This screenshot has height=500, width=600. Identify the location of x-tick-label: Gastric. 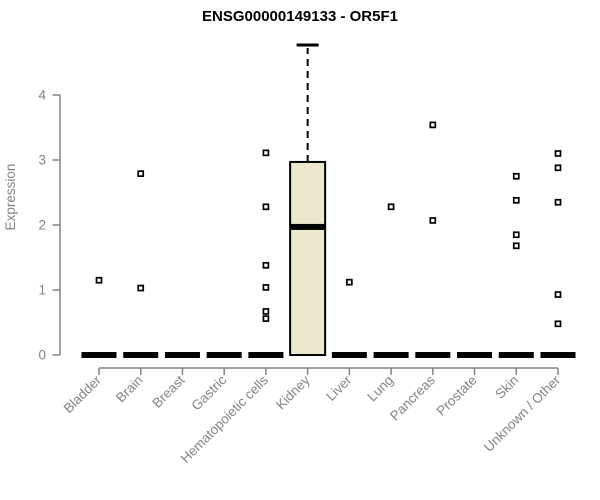
(208, 392).